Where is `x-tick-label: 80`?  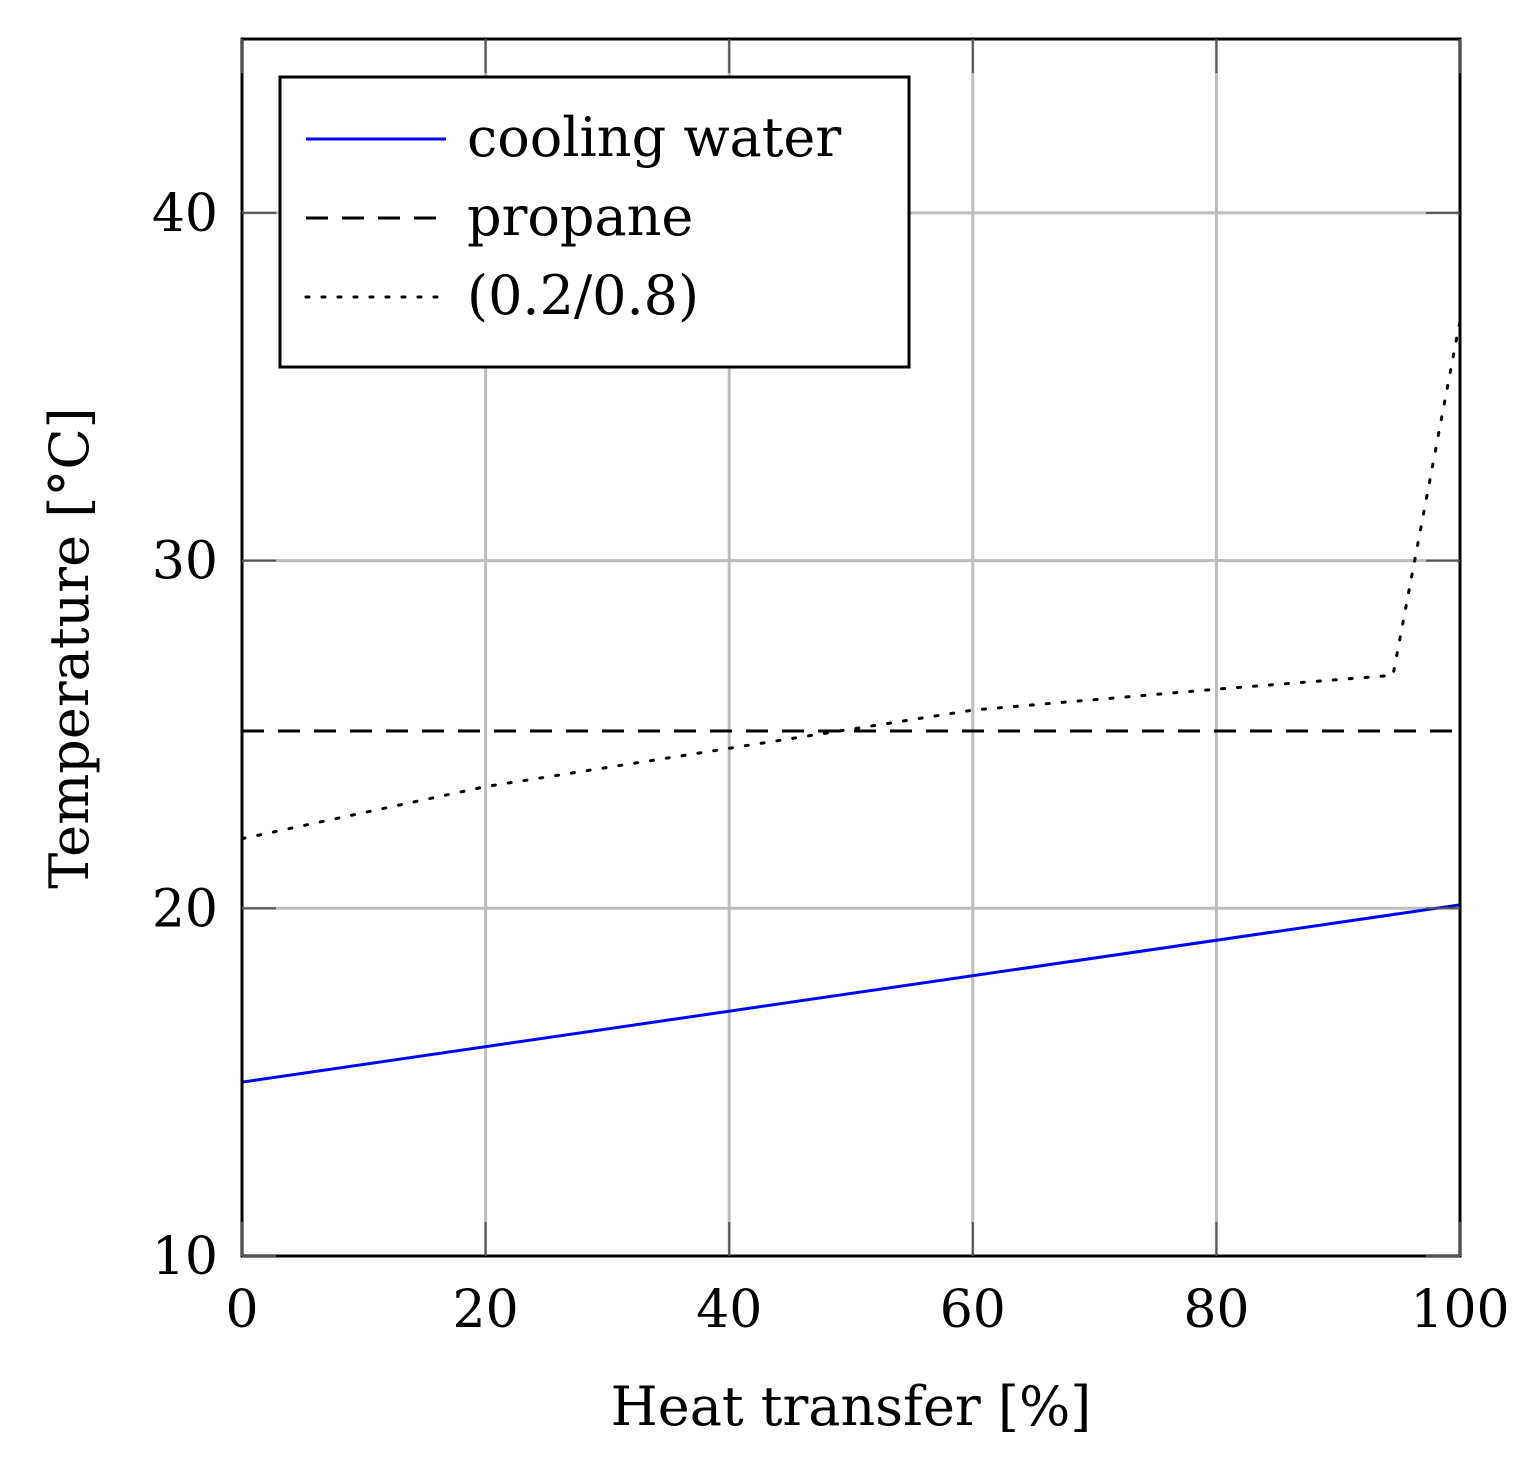 x-tick-label: 80 is located at coordinates (1216, 1310).